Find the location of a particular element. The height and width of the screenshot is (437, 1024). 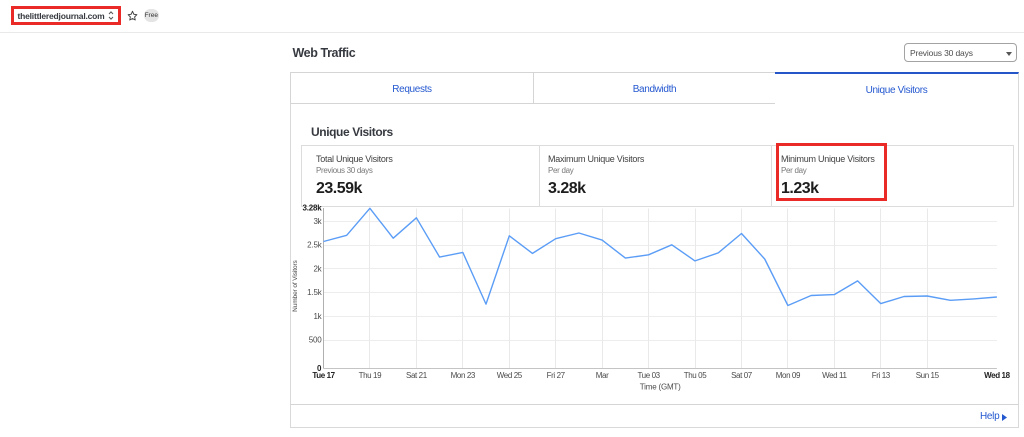

svg-text: Sun 15 is located at coordinates (928, 375).